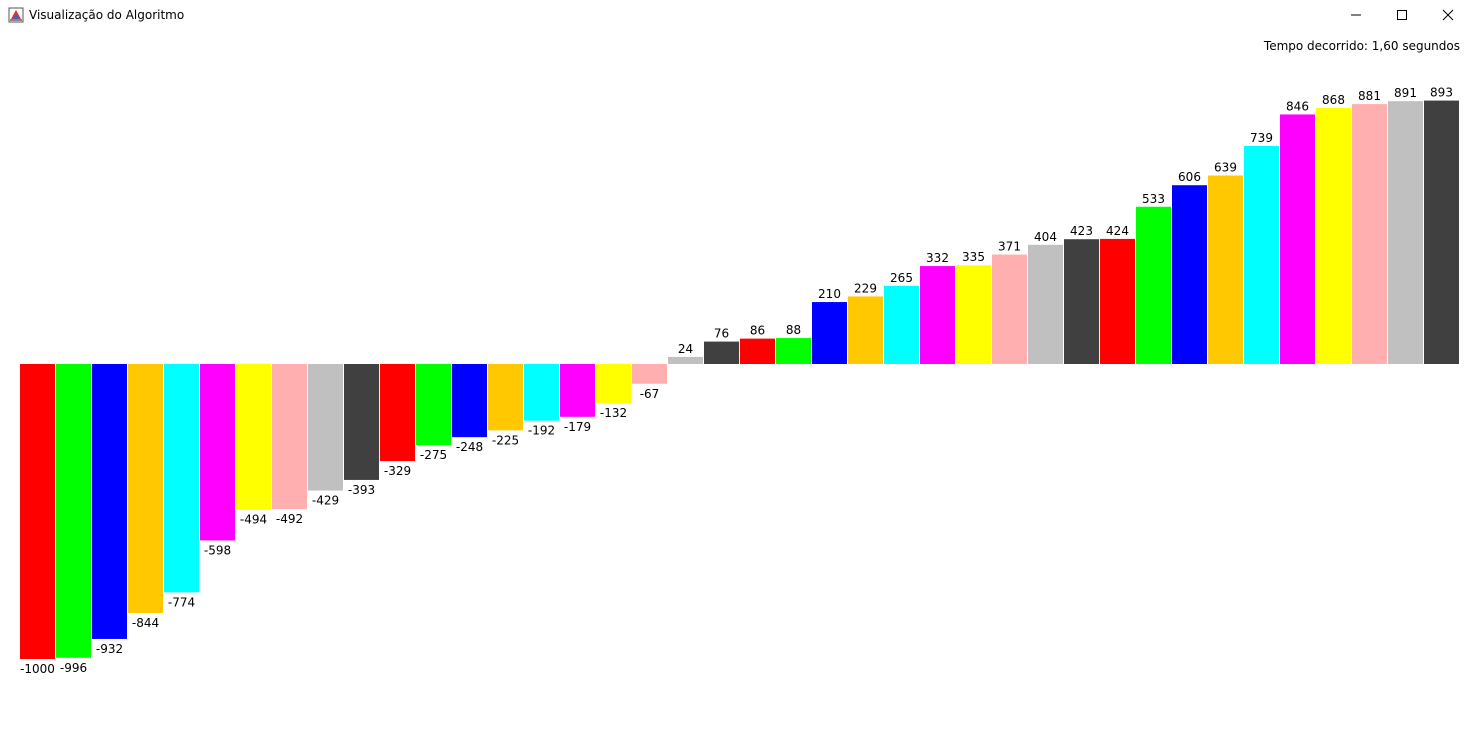 The image size is (1470, 730). I want to click on window-title: Visualização do Algoritmo, so click(107, 15).